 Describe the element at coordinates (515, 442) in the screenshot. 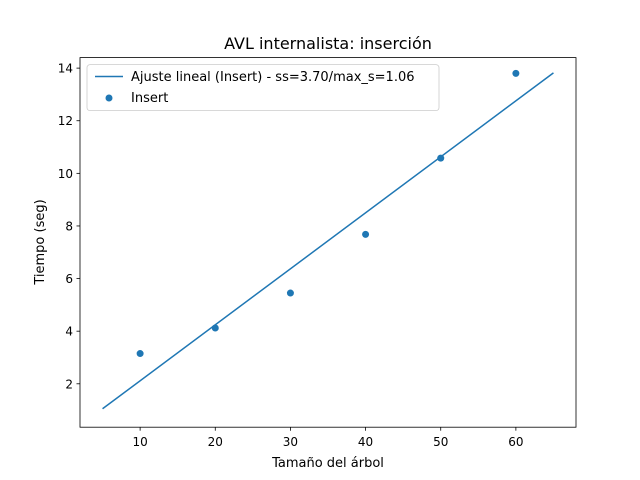

I see `x-tick-label: 60` at that location.